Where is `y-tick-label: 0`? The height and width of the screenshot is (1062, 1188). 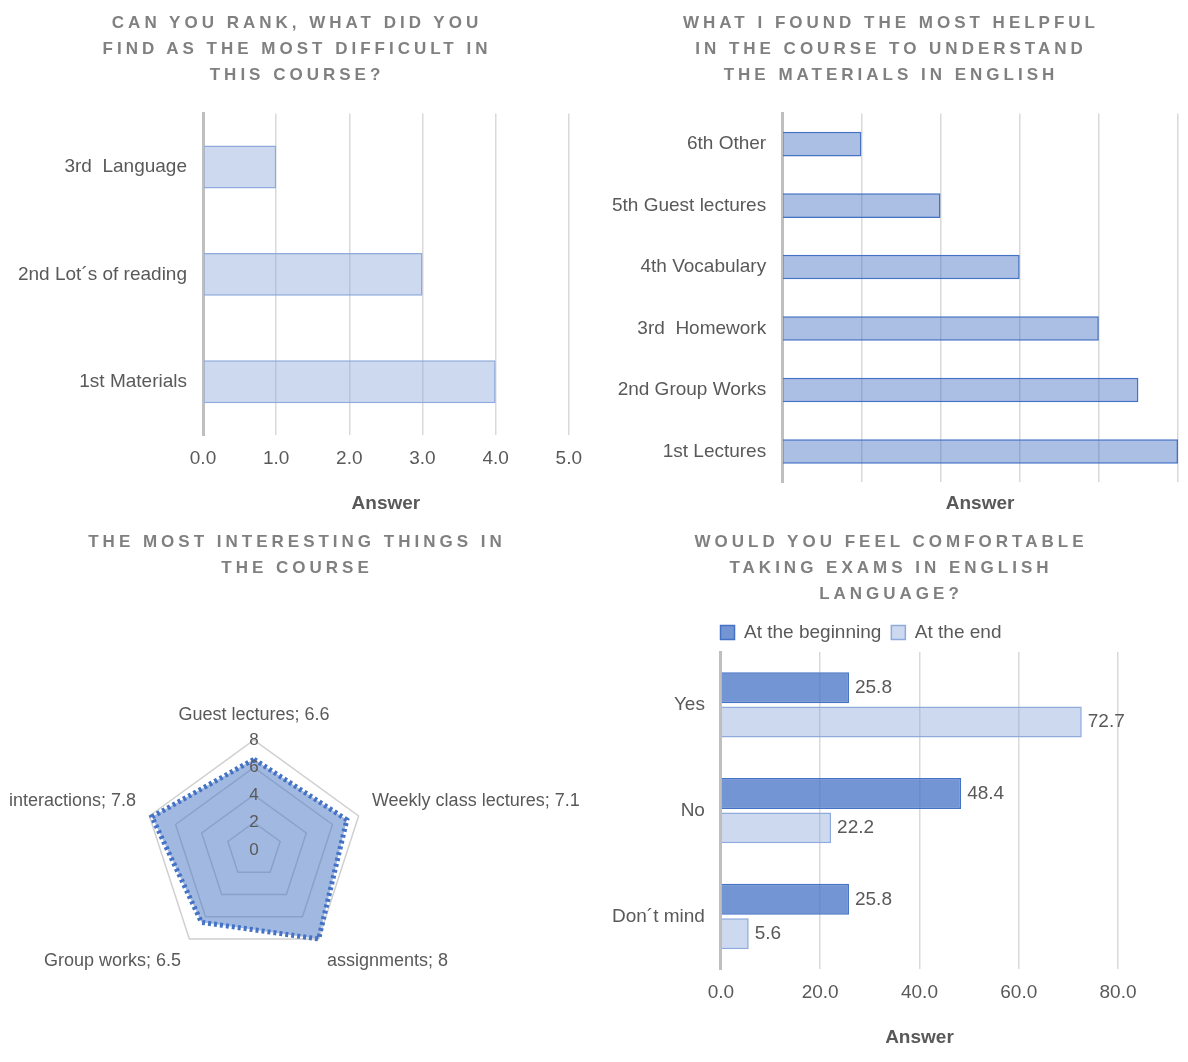 y-tick-label: 0 is located at coordinates (254, 849).